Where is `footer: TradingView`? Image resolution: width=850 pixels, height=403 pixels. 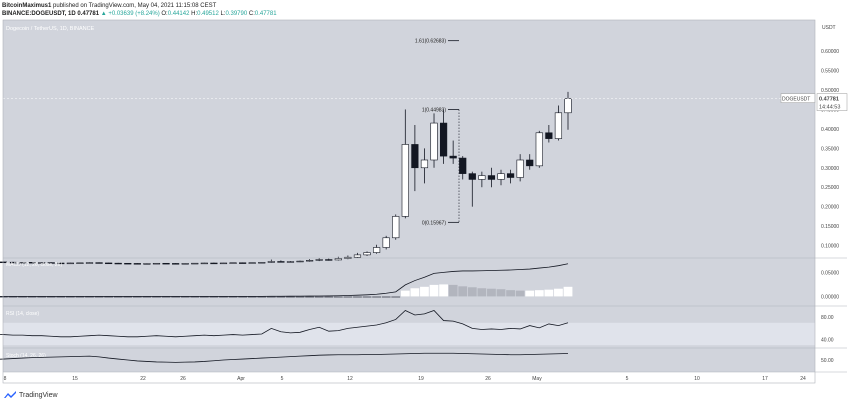
footer: TradingView is located at coordinates (31, 395).